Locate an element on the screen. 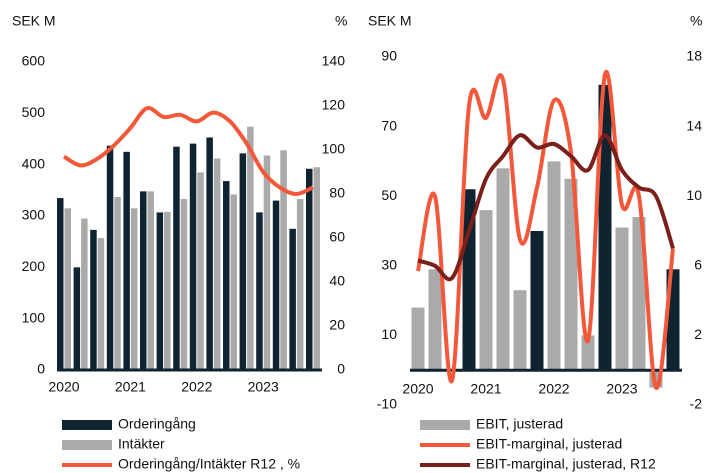  y2-tick-label: 14 is located at coordinates (694, 125).